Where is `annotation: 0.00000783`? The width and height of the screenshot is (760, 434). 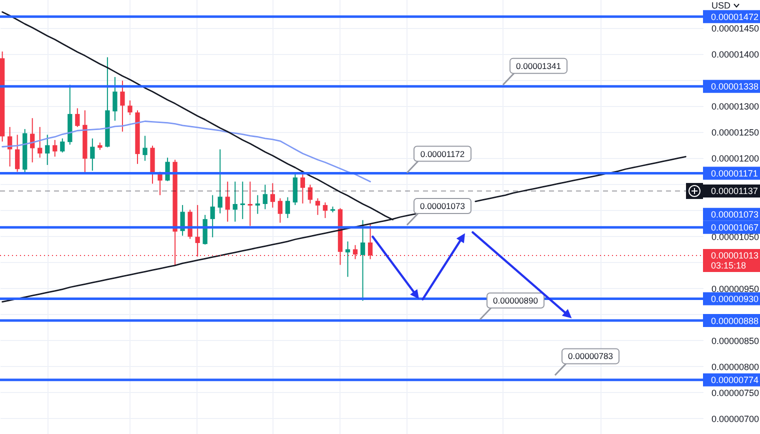 annotation: 0.00000783 is located at coordinates (591, 356).